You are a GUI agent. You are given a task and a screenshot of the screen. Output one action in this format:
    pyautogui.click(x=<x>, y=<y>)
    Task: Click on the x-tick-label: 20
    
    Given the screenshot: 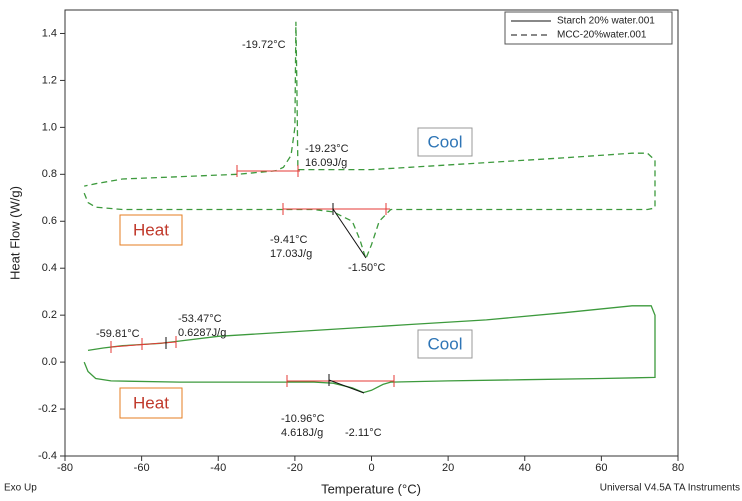 What is the action you would take?
    pyautogui.click(x=448, y=468)
    